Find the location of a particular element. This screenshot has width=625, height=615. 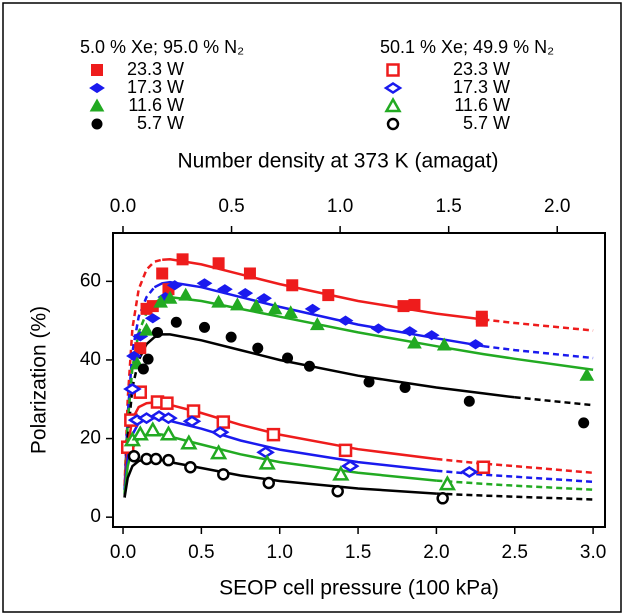

legend-label: 23.3 W is located at coordinates (155, 69).